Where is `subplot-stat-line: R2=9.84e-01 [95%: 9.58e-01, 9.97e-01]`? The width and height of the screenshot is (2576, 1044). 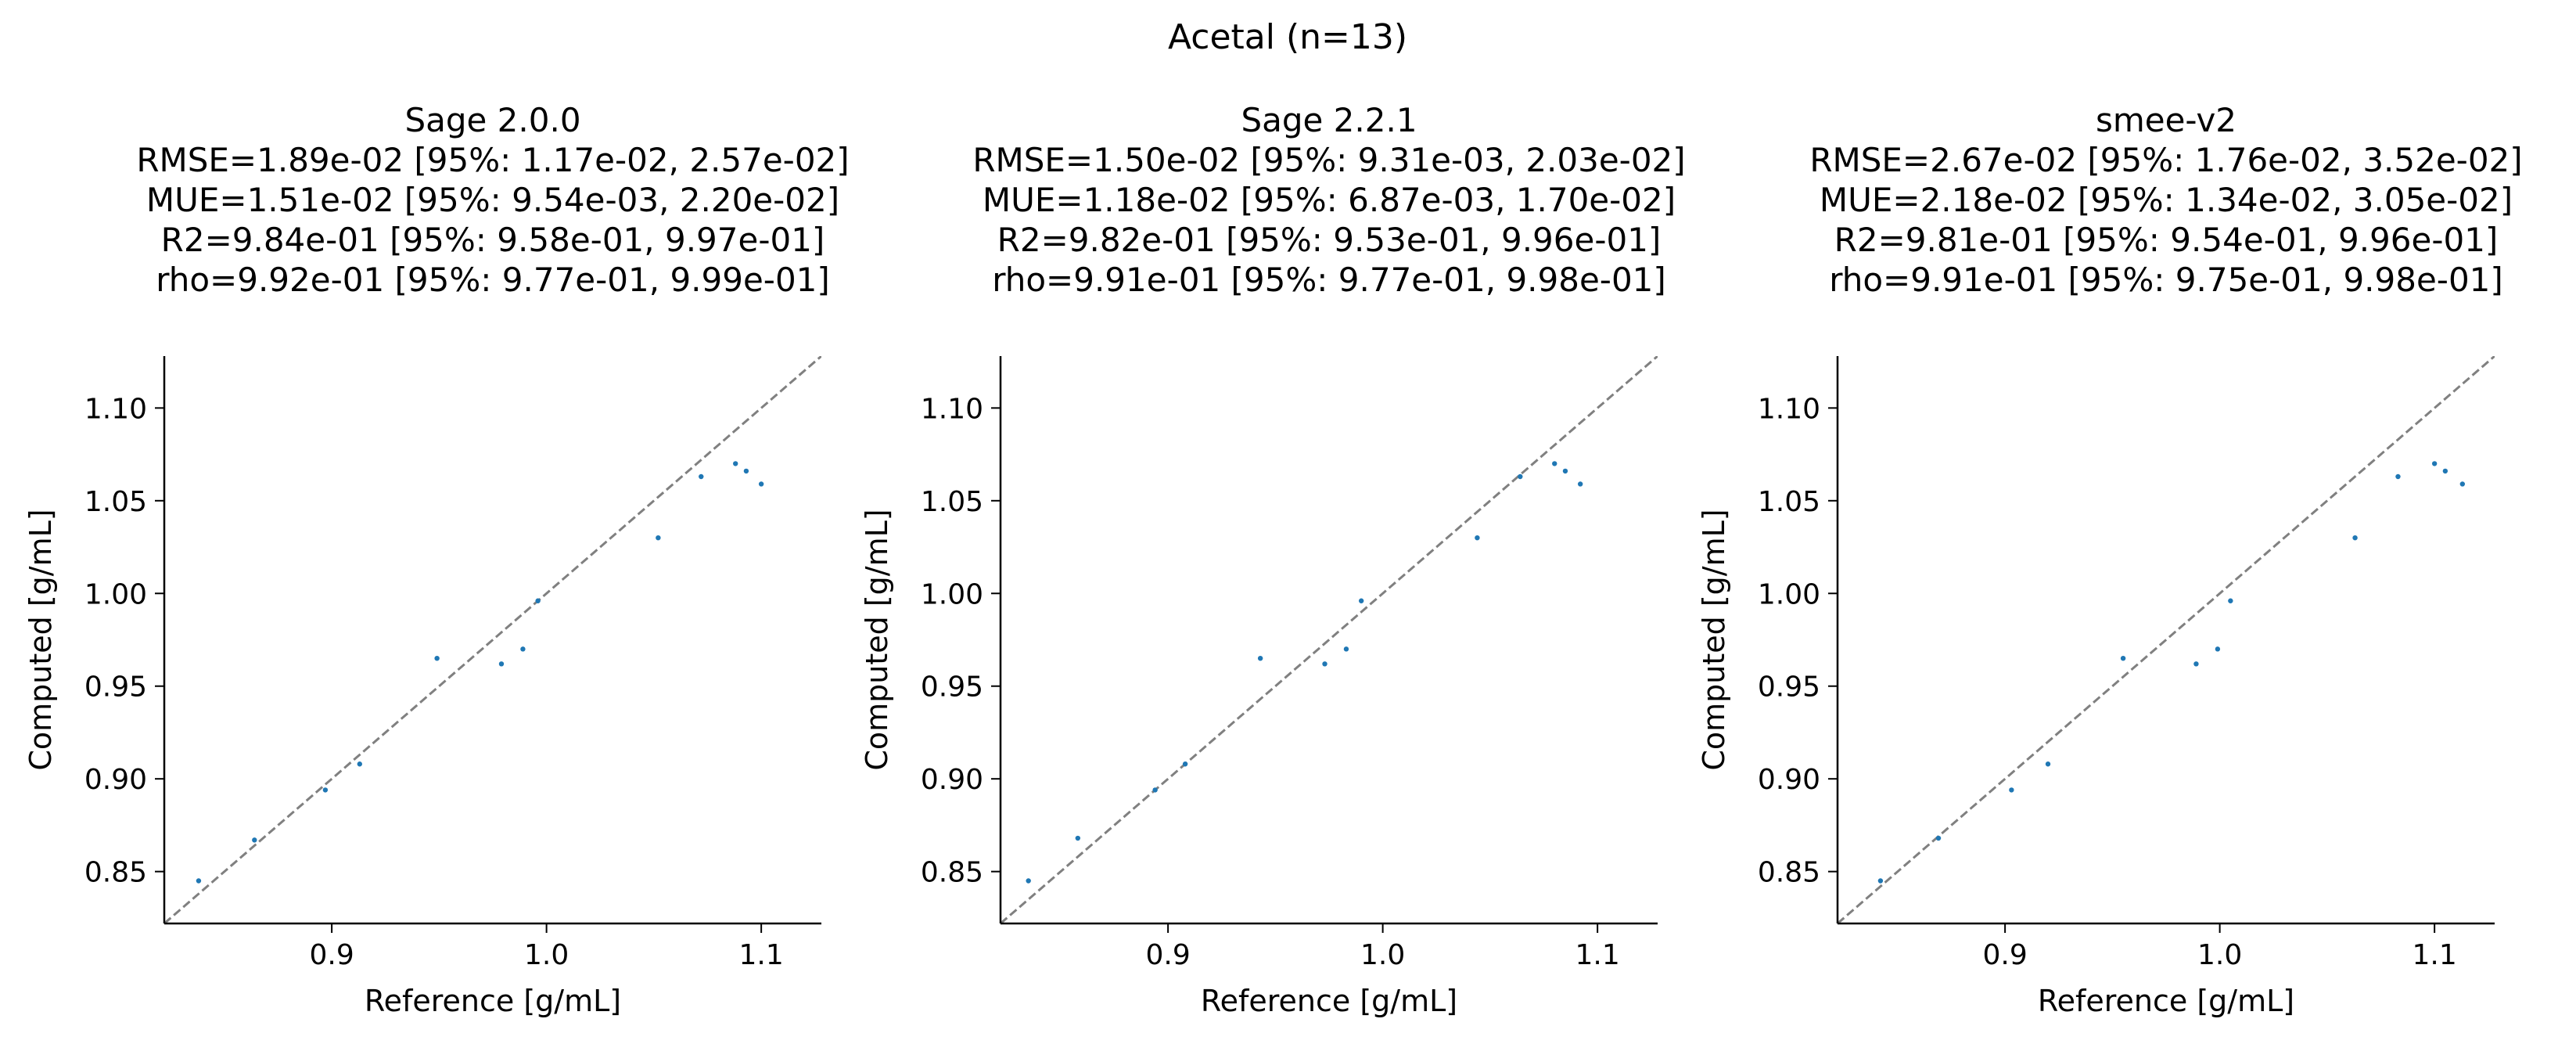
subplot-stat-line: R2=9.84e-01 [95%: 9.58e-01, 9.97e-01] is located at coordinates (493, 240).